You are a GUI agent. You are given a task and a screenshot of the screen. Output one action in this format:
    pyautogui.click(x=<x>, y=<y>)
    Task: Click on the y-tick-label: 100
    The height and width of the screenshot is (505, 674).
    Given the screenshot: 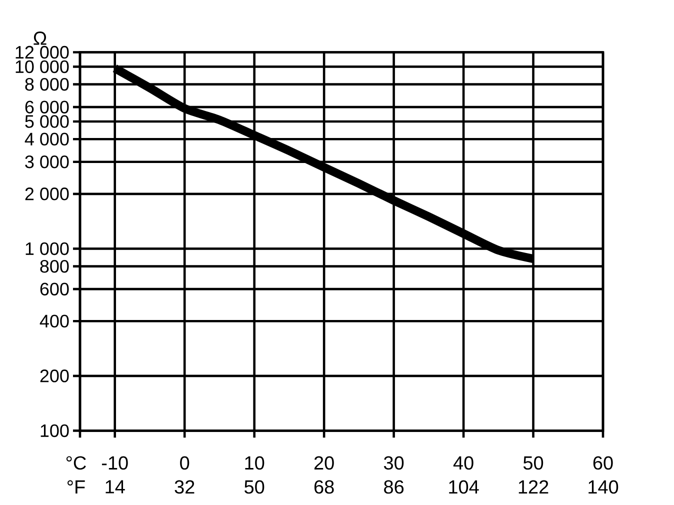 What is the action you would take?
    pyautogui.click(x=54, y=431)
    